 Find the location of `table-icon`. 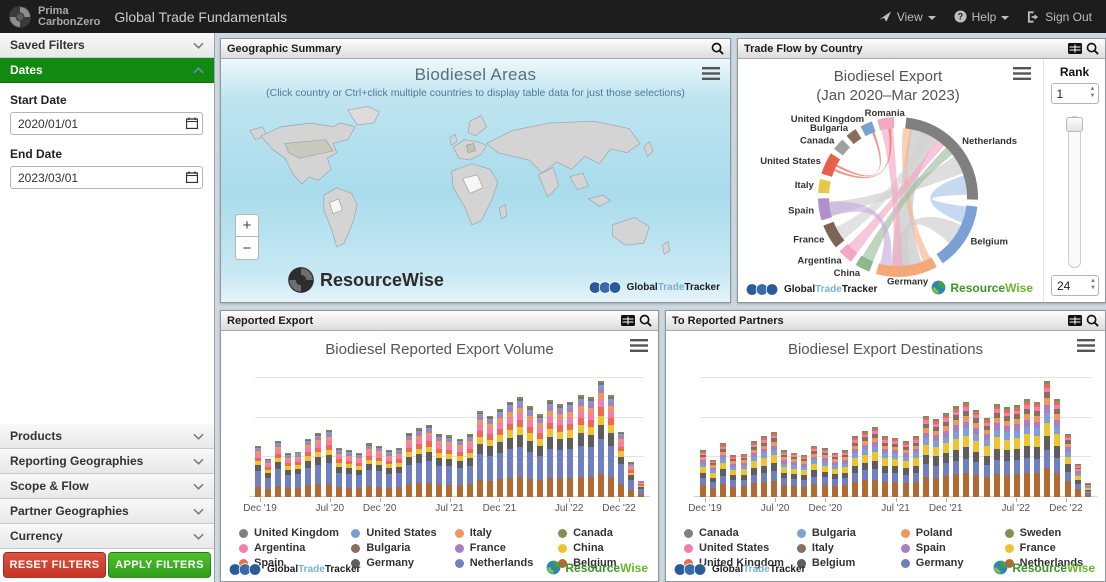

table-icon is located at coordinates (1075, 48).